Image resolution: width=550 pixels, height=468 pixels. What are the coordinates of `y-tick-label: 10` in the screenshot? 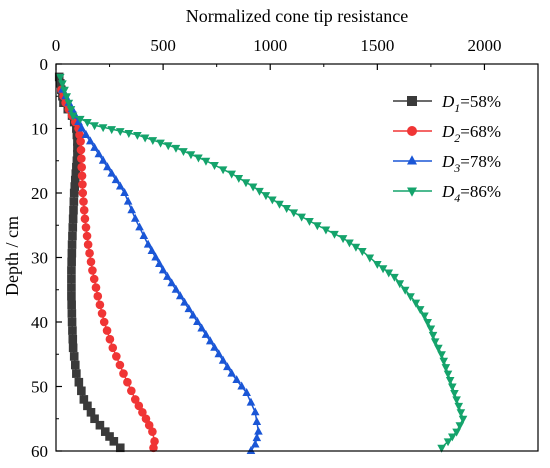 It's located at (39, 129).